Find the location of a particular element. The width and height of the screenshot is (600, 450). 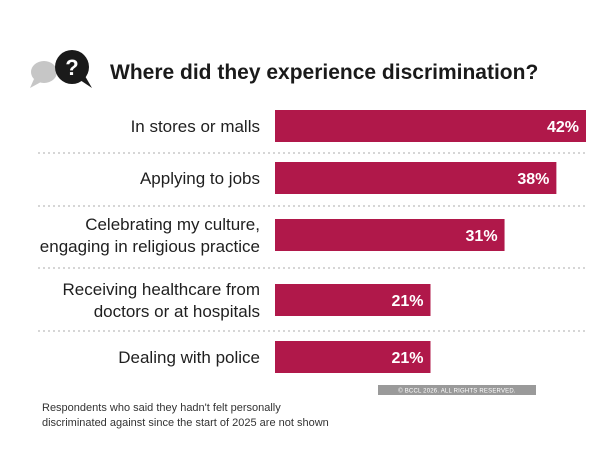

category-label: Celebrating my culture, is located at coordinates (172, 224).